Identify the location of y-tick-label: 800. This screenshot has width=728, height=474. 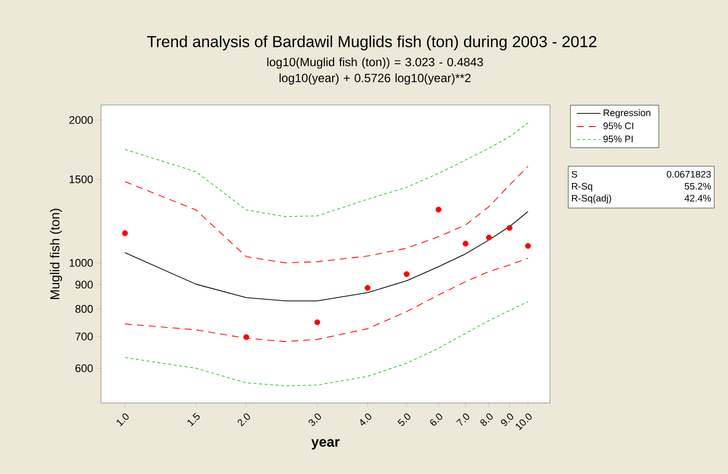
(84, 309).